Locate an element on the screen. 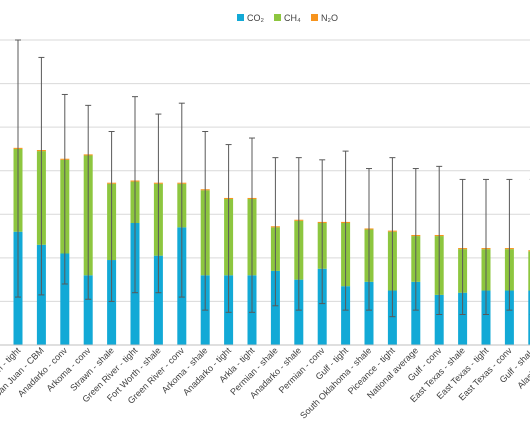 The image size is (530, 442). legend-label: CO₂ is located at coordinates (256, 18).